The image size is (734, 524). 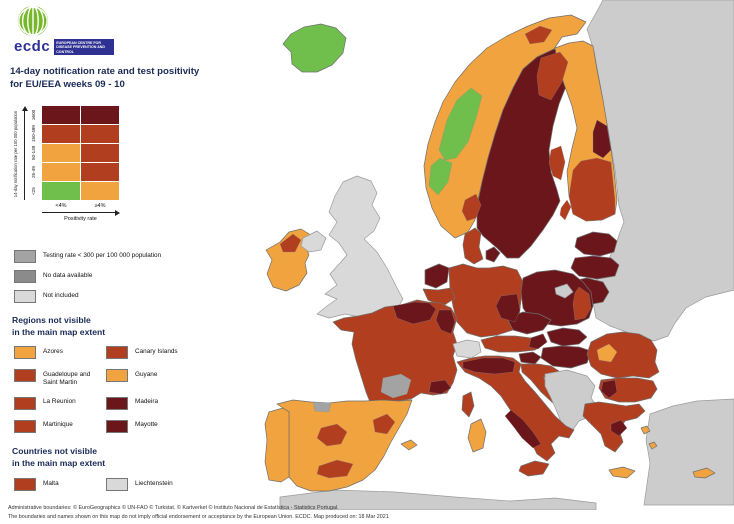 What do you see at coordinates (80, 206) in the screenshot?
I see `matrix-col-labels: <4% ≥4%` at bounding box center [80, 206].